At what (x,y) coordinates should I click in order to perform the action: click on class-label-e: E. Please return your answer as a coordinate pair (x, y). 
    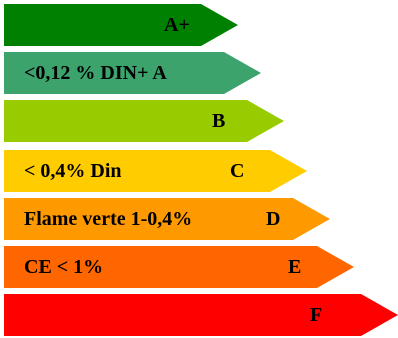
    Looking at the image, I should click on (295, 267).